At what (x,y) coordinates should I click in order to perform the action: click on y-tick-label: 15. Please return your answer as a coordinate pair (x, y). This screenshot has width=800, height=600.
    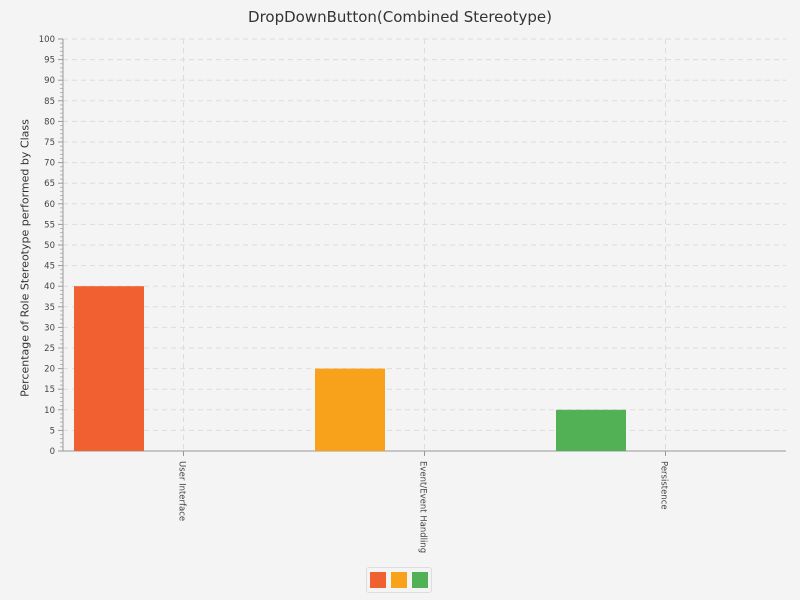
    Looking at the image, I should click on (49, 390).